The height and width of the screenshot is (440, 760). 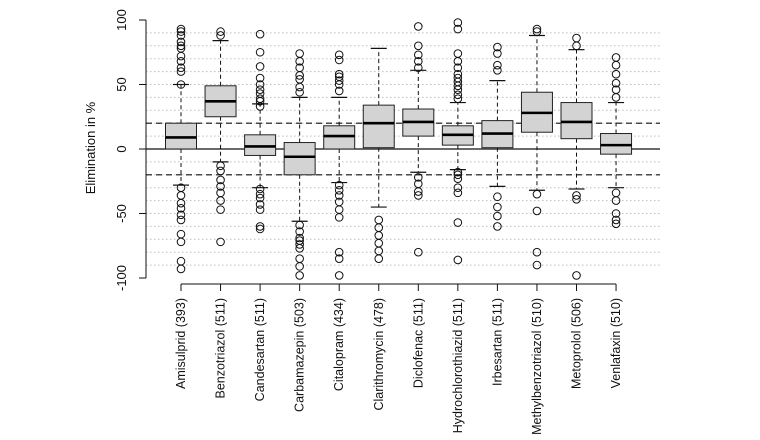 I want to click on y-axis: -100 -50 0 50 100, so click(x=130, y=150).